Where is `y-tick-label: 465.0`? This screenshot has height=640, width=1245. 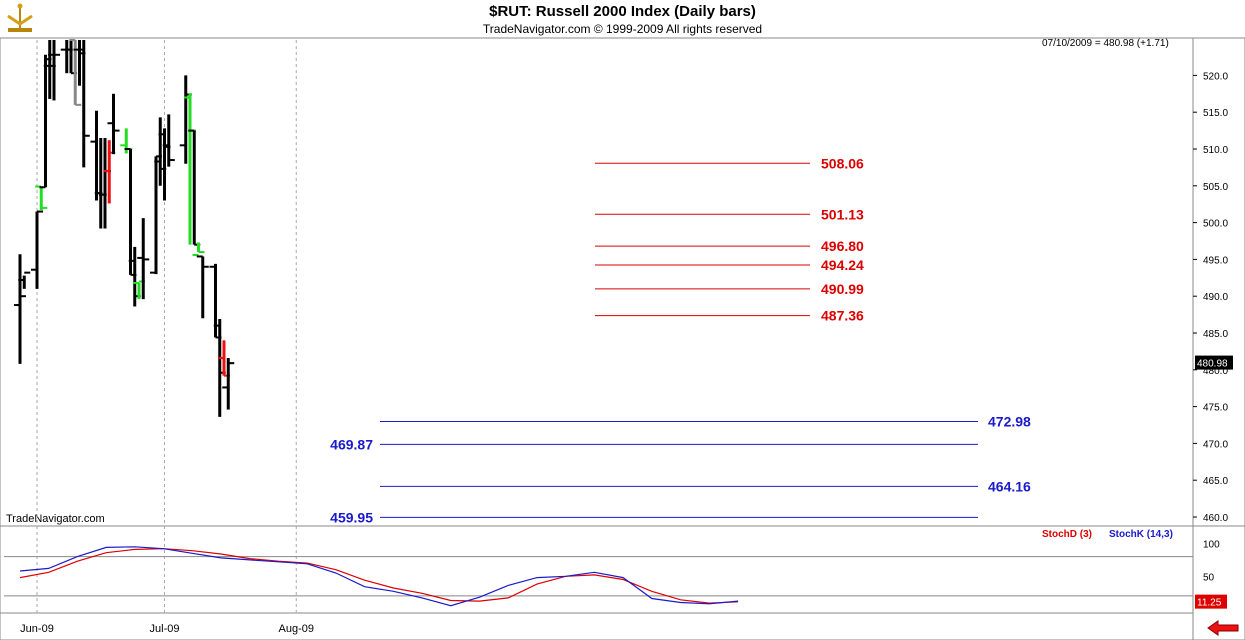
y-tick-label: 465.0 is located at coordinates (1215, 481).